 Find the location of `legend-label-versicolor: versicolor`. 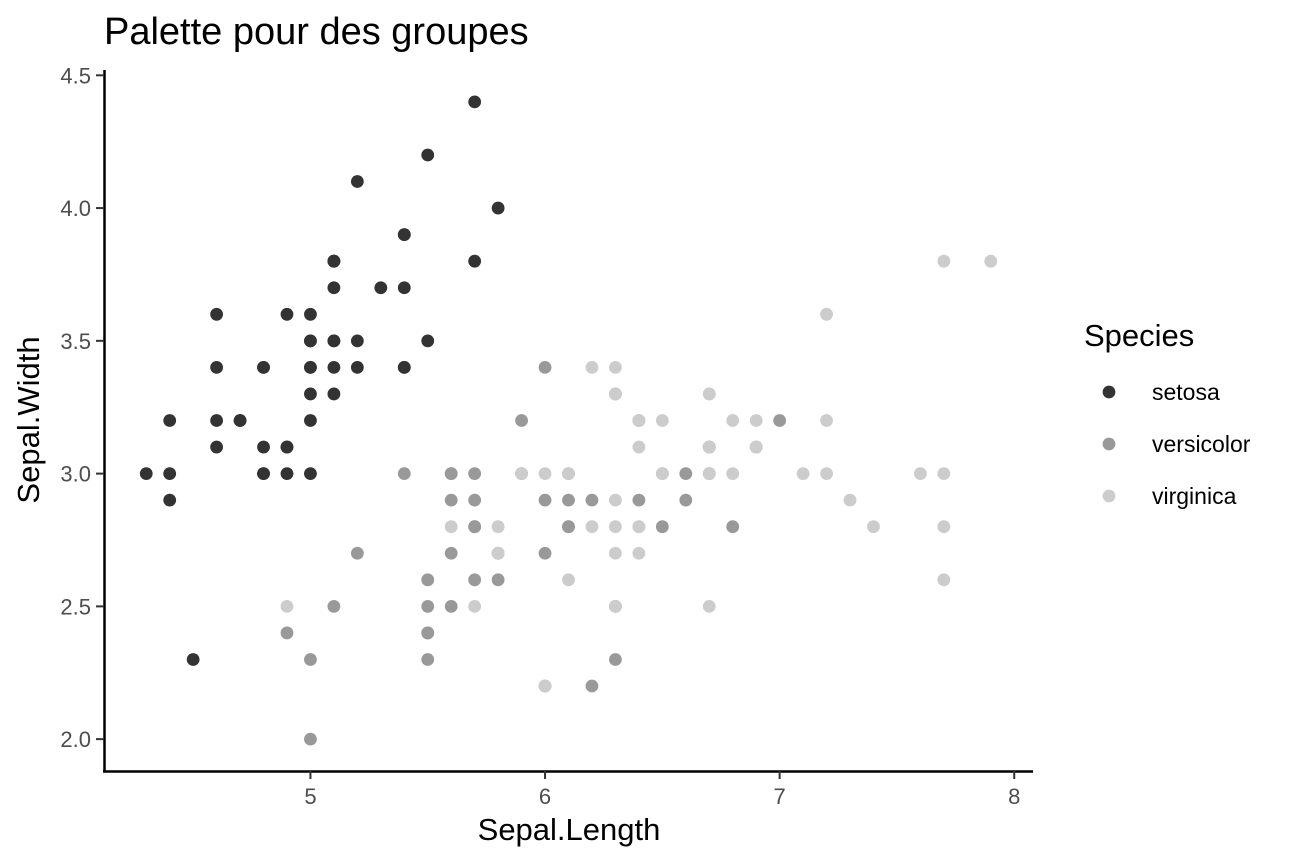

legend-label-versicolor: versicolor is located at coordinates (1201, 444).